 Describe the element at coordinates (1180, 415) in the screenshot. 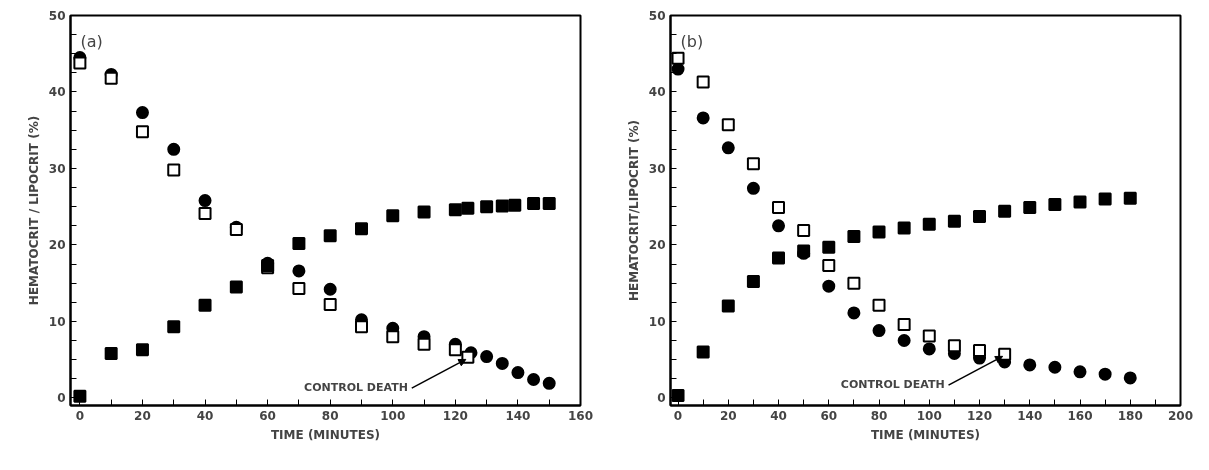

I see `x-tick-label: 200` at that location.